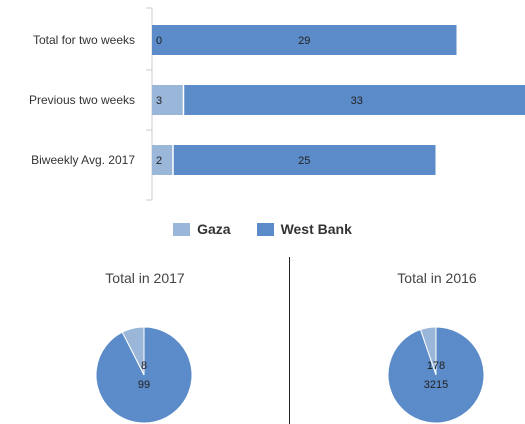 The image size is (525, 424). I want to click on pie-value-gaza-2017: 8, so click(144, 366).